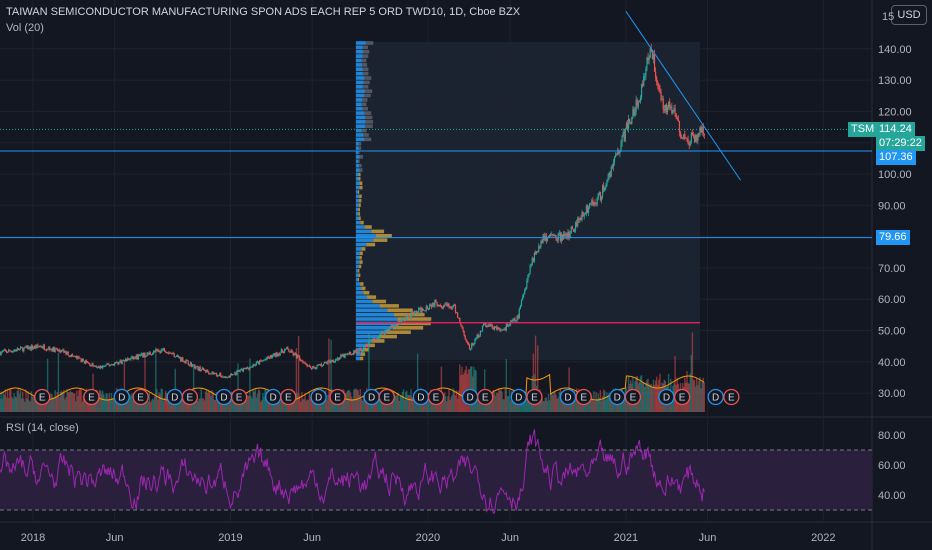 The height and width of the screenshot is (550, 932). Describe the element at coordinates (683, 95) in the screenshot. I see `trendline` at that location.